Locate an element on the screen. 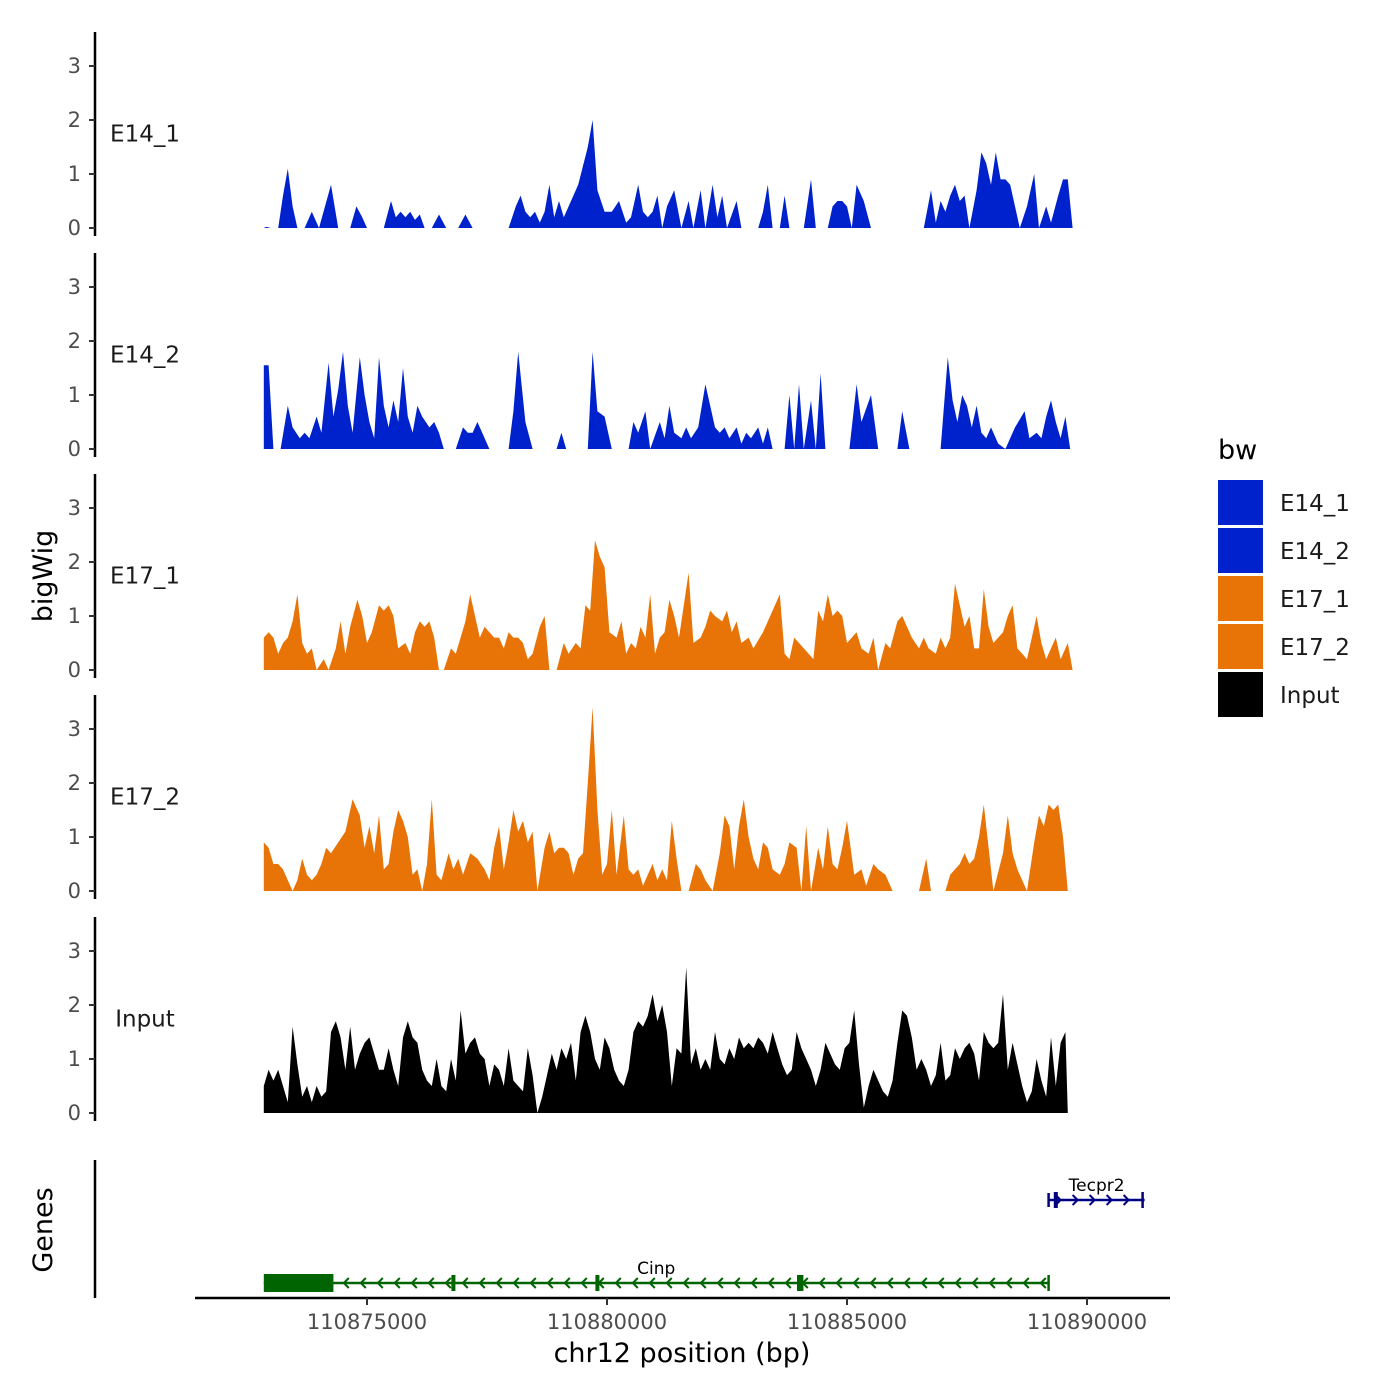  gene-cinp: Cinp is located at coordinates (656, 1275).